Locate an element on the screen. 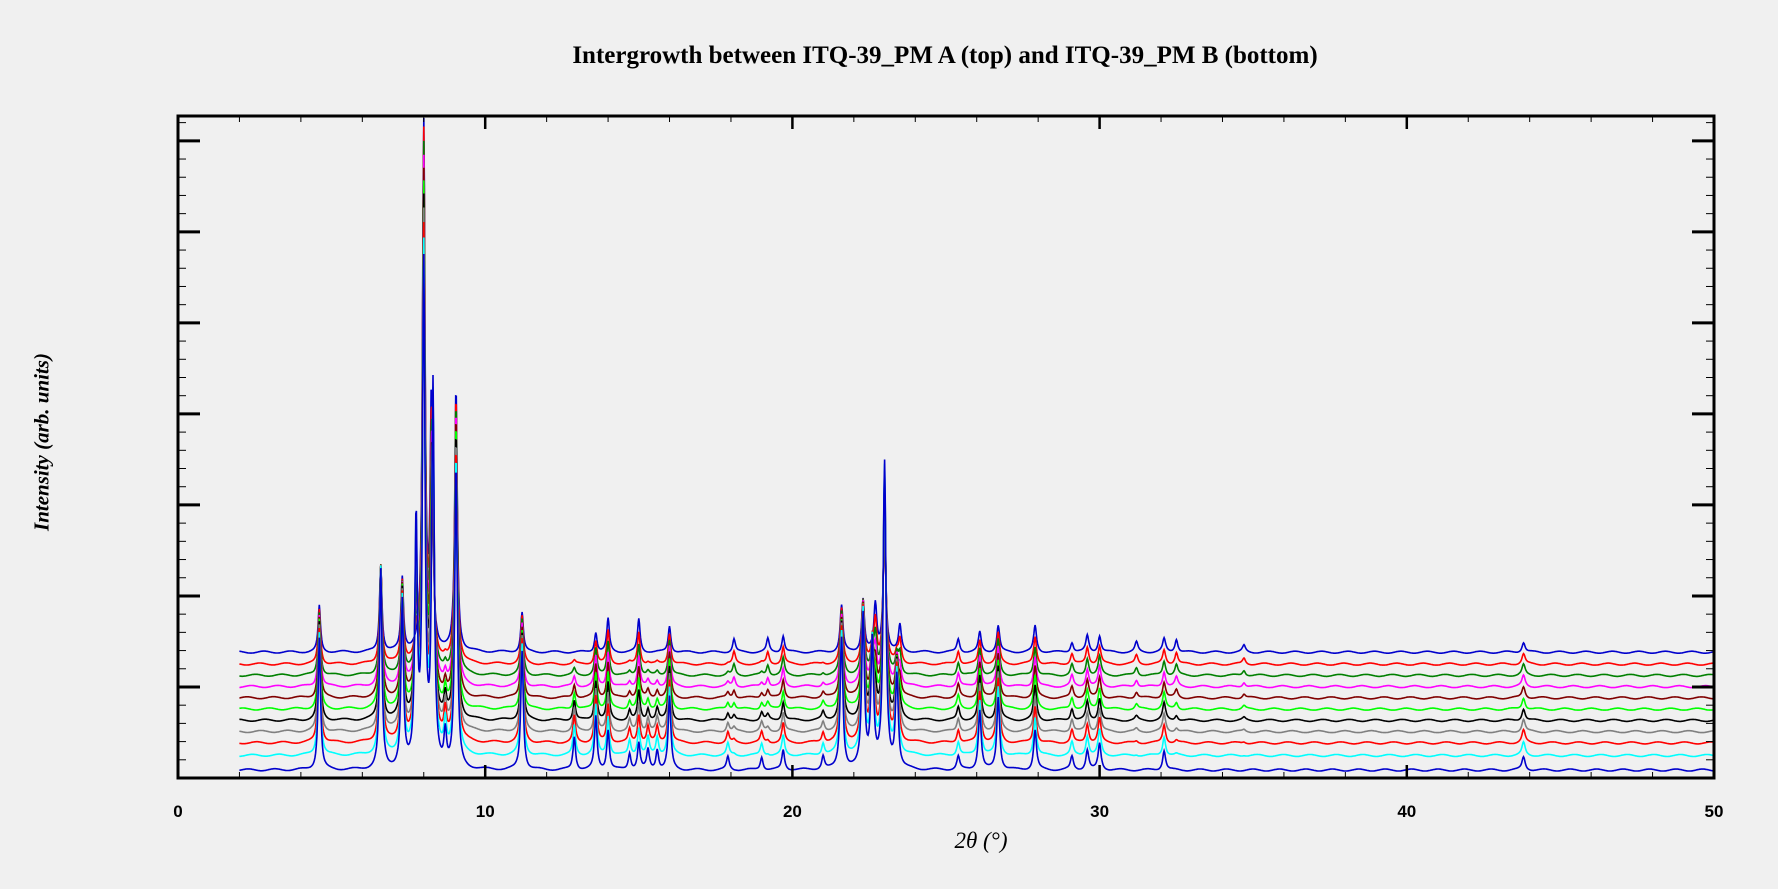 The image size is (1778, 889). x-axis-label: 2θ (°) is located at coordinates (981, 840).